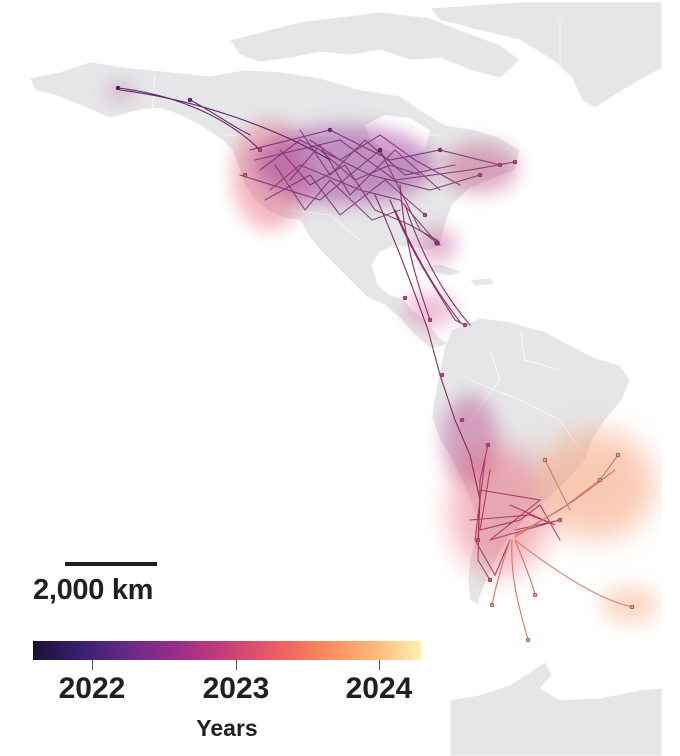 The image size is (680, 756). I want to click on hispaniola, so click(482, 282).